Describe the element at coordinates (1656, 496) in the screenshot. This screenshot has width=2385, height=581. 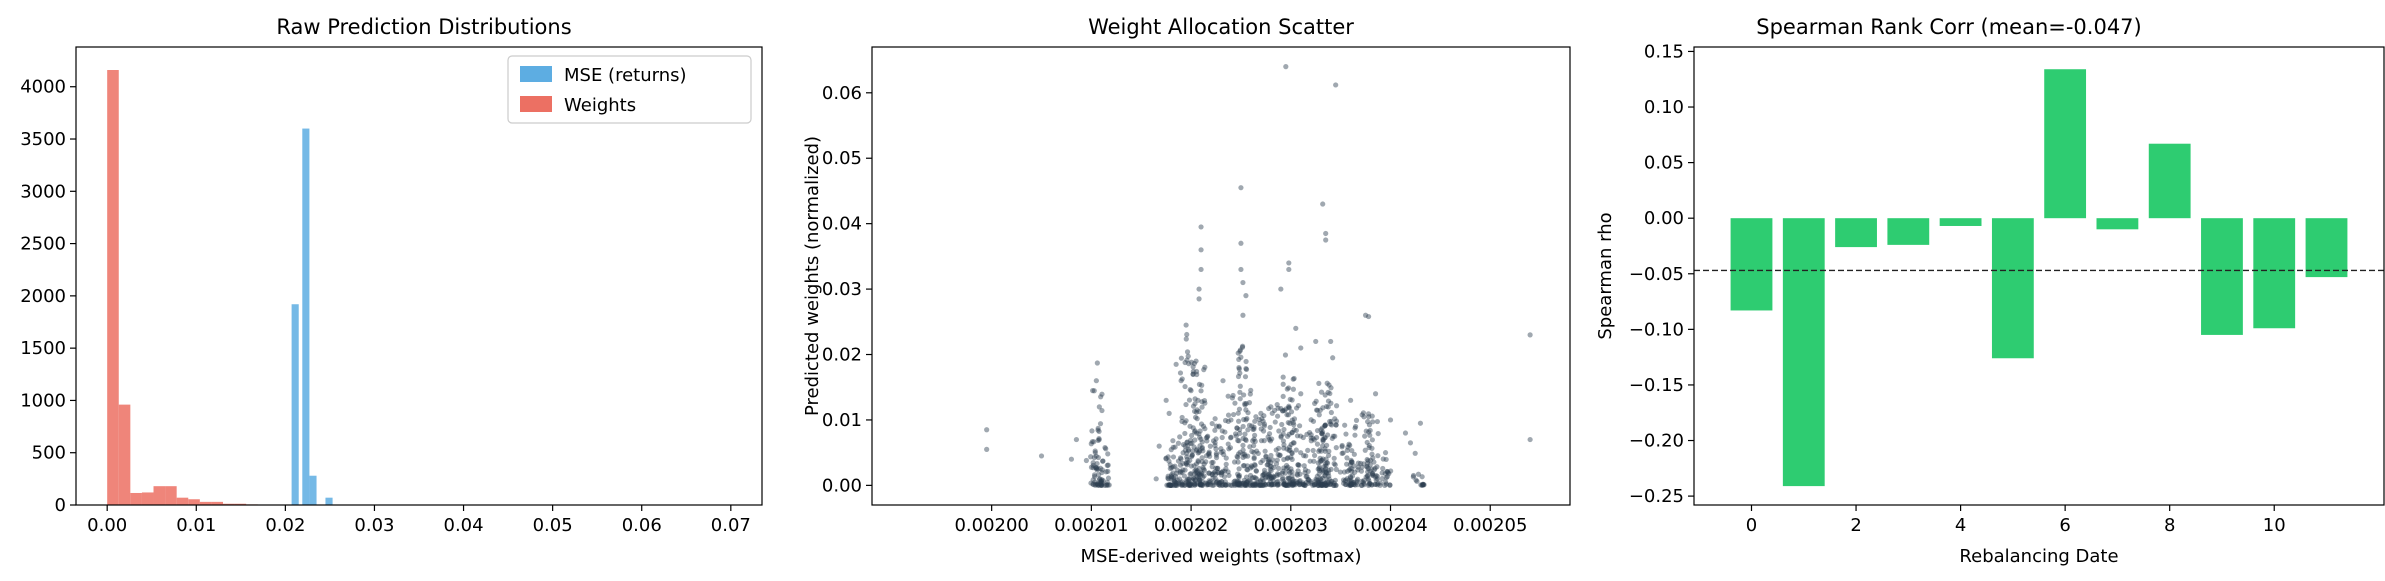
I see `bar-ytick-label: −0.25` at that location.